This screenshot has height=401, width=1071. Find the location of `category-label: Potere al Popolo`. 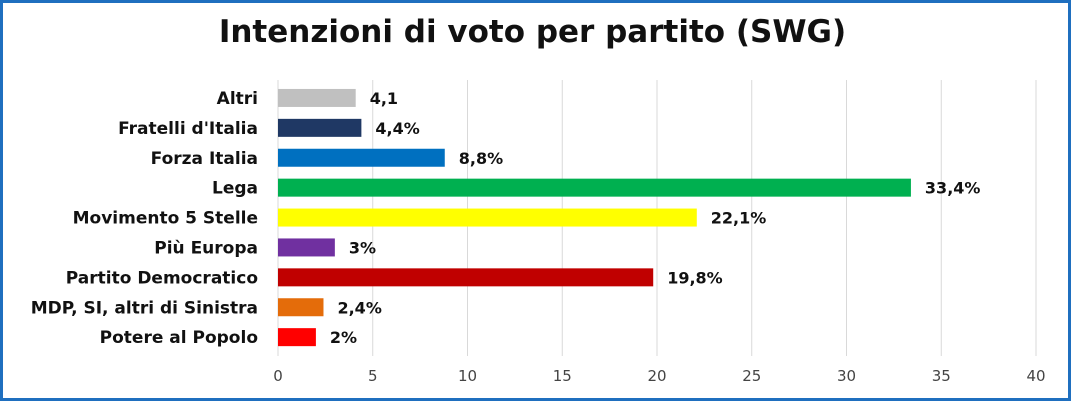

category-label: Potere al Popolo is located at coordinates (179, 338).